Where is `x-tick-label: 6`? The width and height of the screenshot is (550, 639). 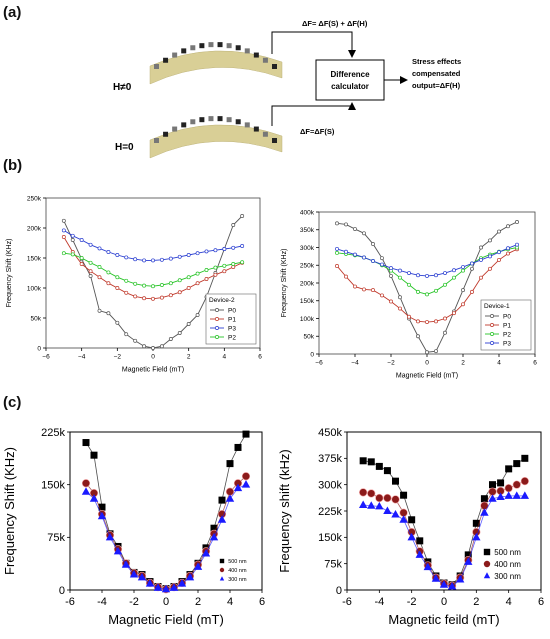
x-tick-label: 6 is located at coordinates (535, 363).